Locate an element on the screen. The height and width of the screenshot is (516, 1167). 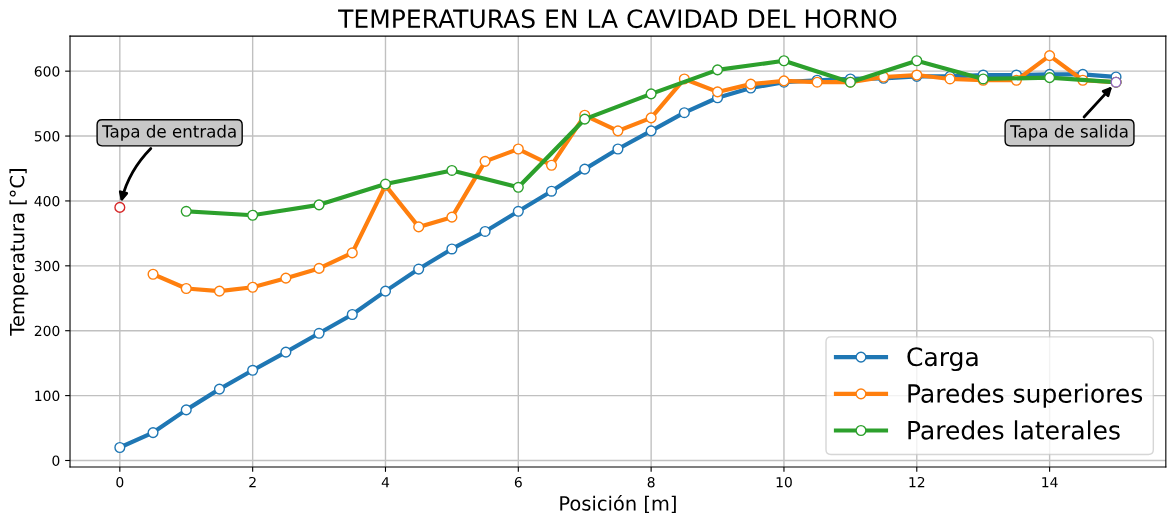
x-tick-label: 2 is located at coordinates (252, 482).